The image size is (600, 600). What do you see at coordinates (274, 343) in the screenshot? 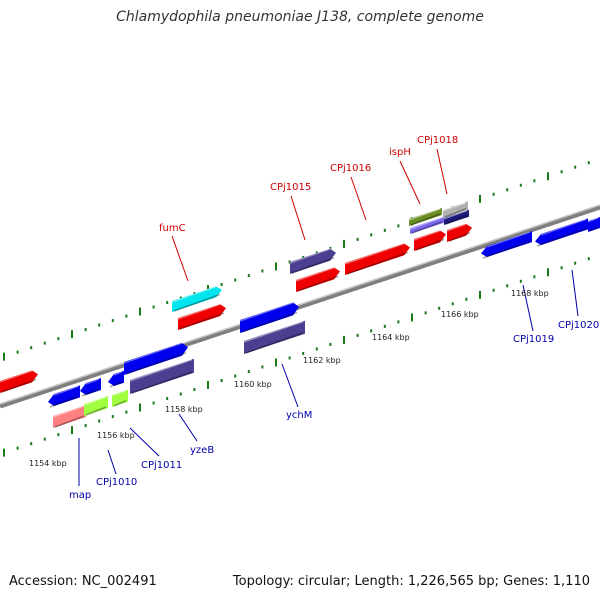
I see `gene-ychM-shade` at bounding box center [274, 343].